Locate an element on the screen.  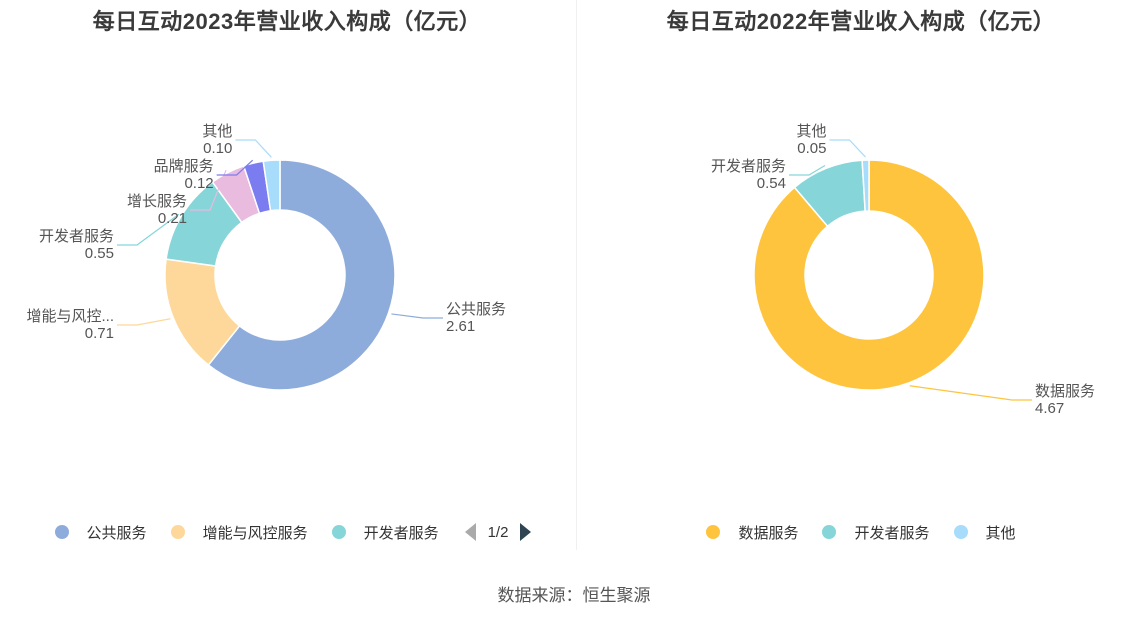
legend-item-1: 开发者服务 is located at coordinates (876, 532).